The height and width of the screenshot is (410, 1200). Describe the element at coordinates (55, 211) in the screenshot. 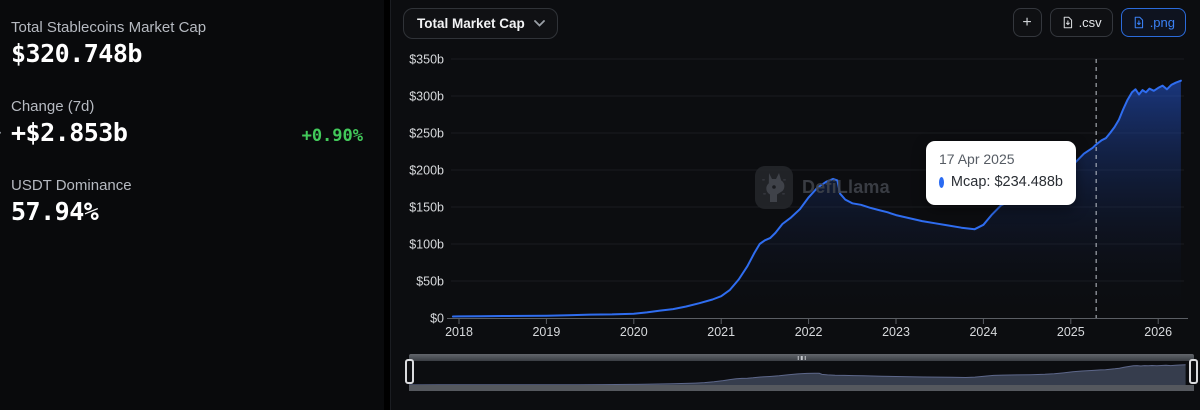

I see `usdt-dominance-value: 57.94%` at that location.